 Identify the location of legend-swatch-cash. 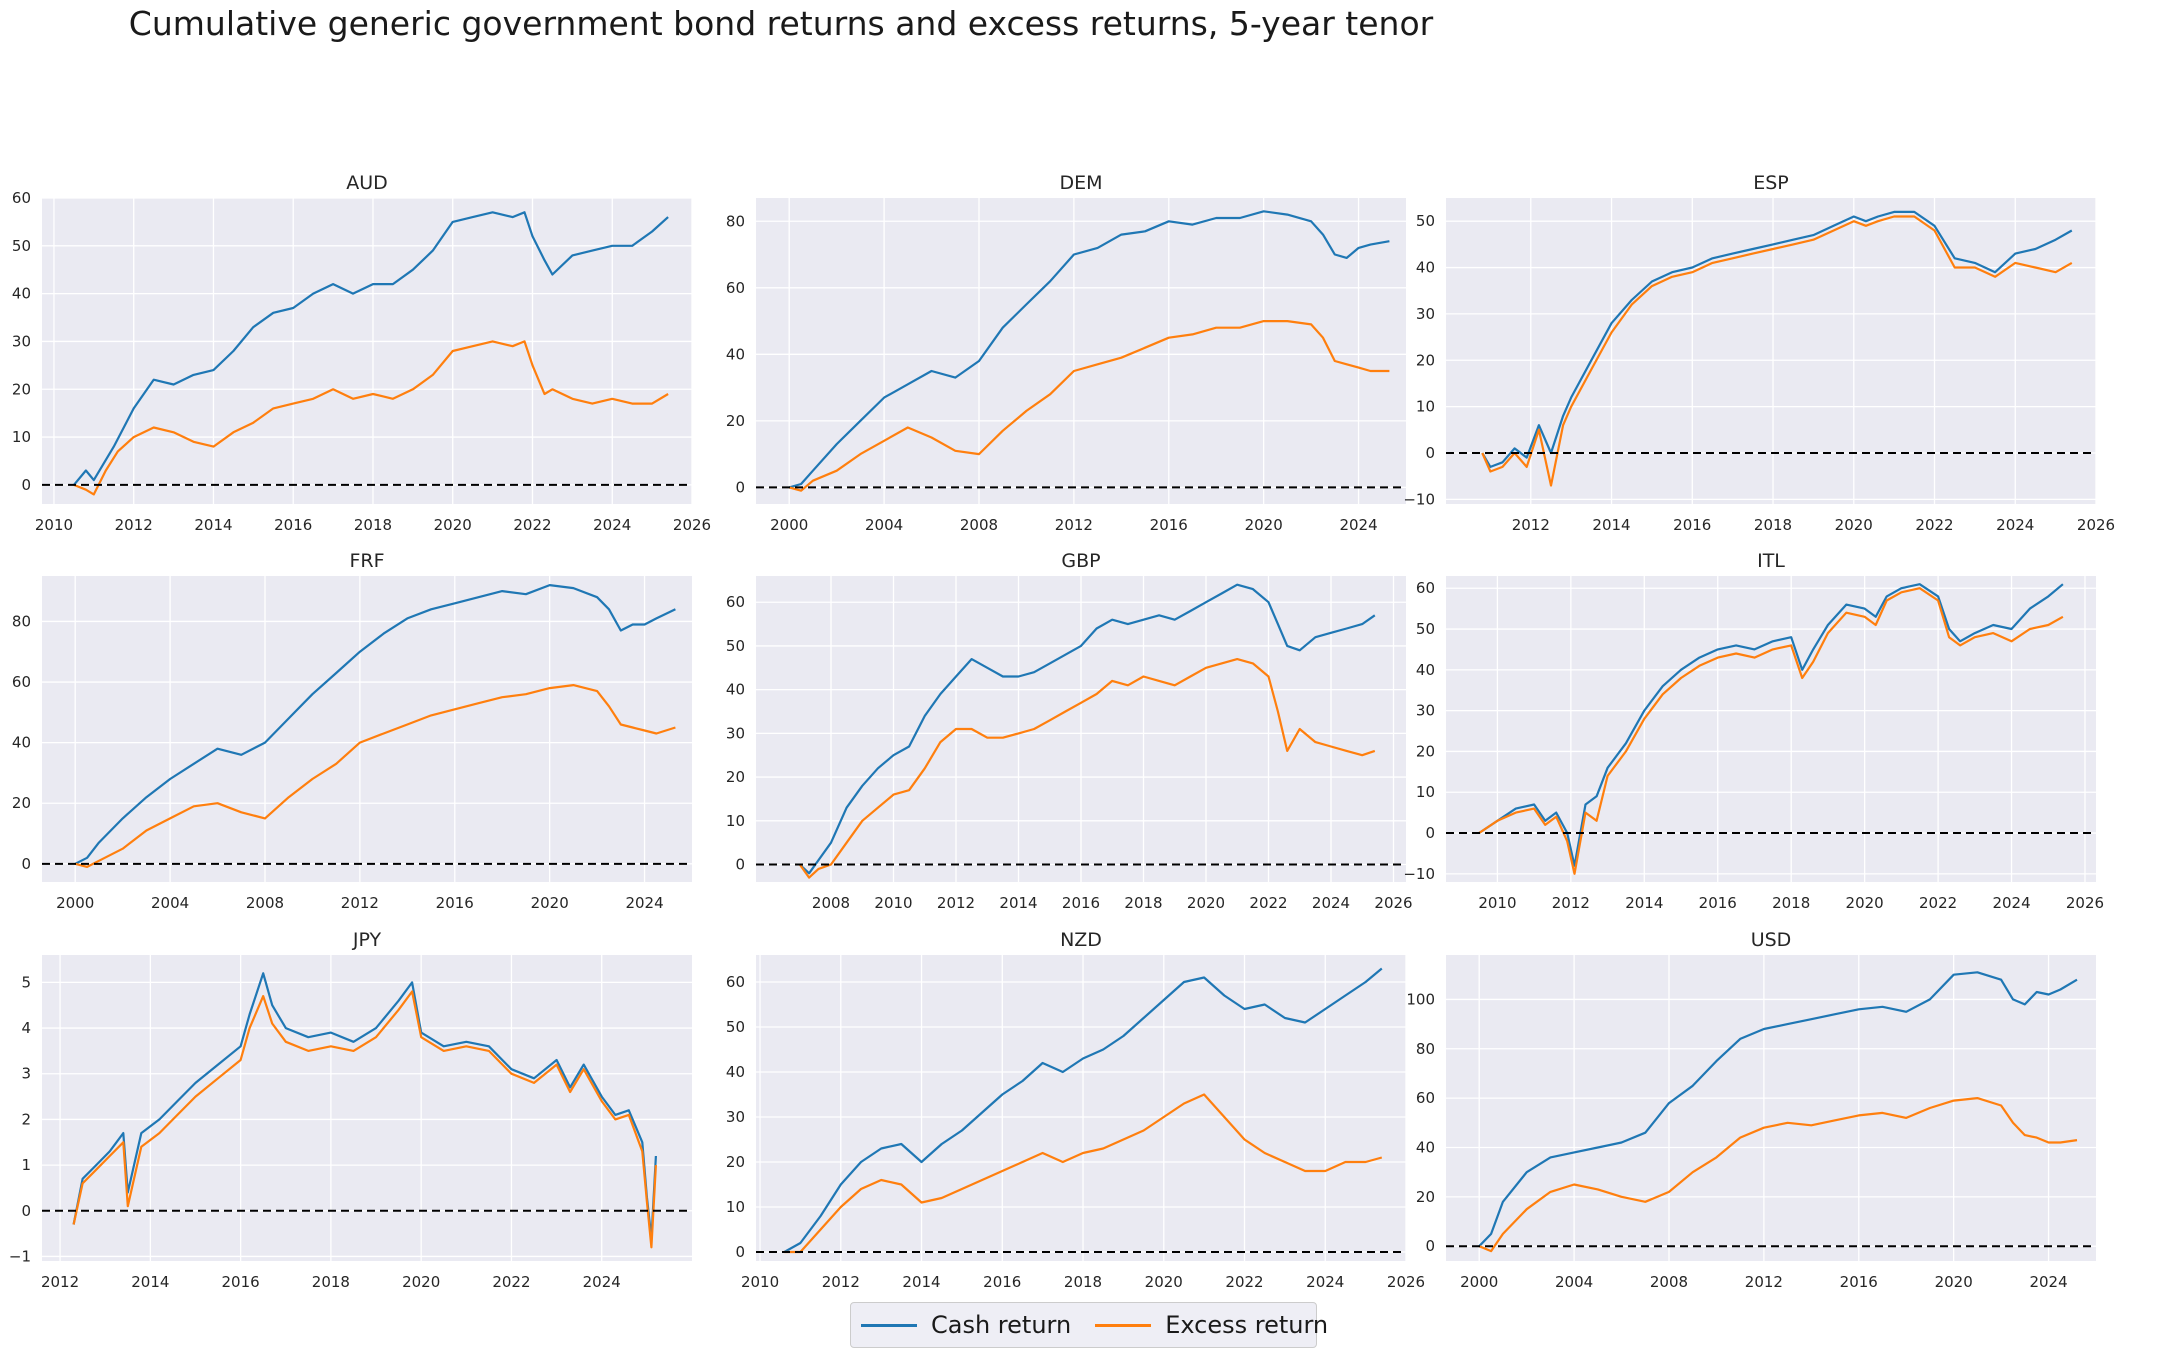
(889, 1325).